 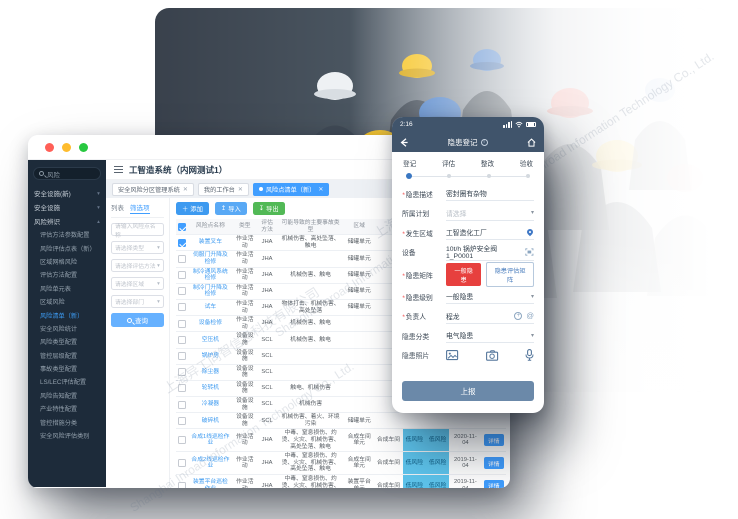 I want to click on mention-icon: @, so click(x=530, y=316).